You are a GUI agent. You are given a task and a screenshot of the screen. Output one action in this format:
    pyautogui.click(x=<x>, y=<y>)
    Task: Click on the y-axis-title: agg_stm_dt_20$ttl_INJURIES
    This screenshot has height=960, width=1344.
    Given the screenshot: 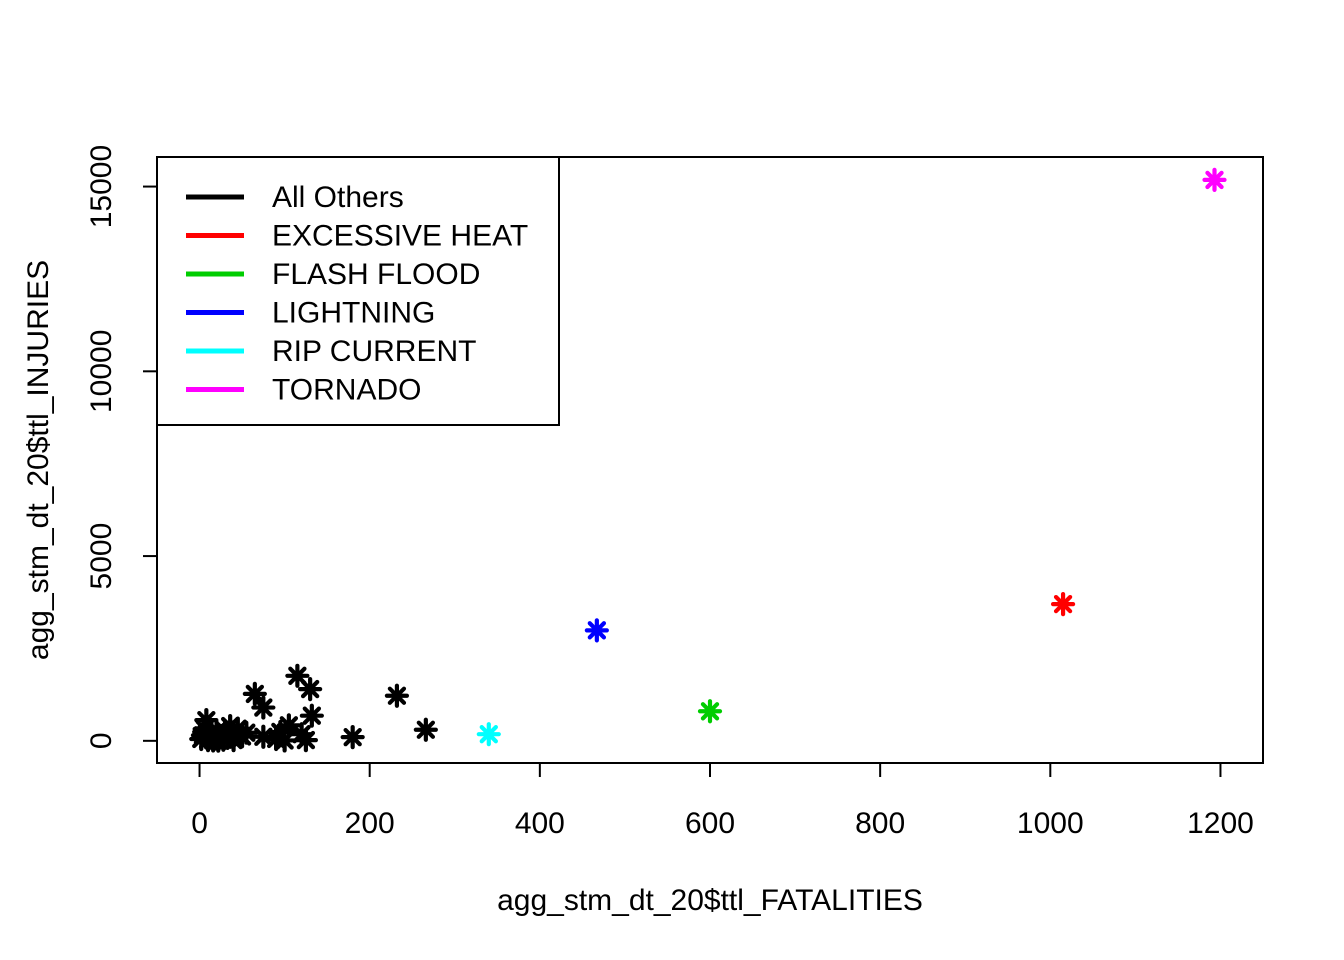 What is the action you would take?
    pyautogui.click(x=38, y=460)
    